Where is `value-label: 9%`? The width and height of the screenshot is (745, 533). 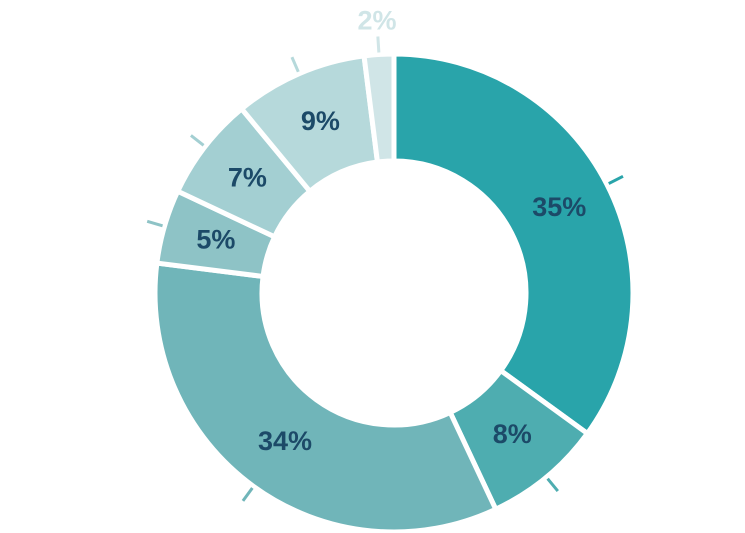
value-label: 9% is located at coordinates (320, 121).